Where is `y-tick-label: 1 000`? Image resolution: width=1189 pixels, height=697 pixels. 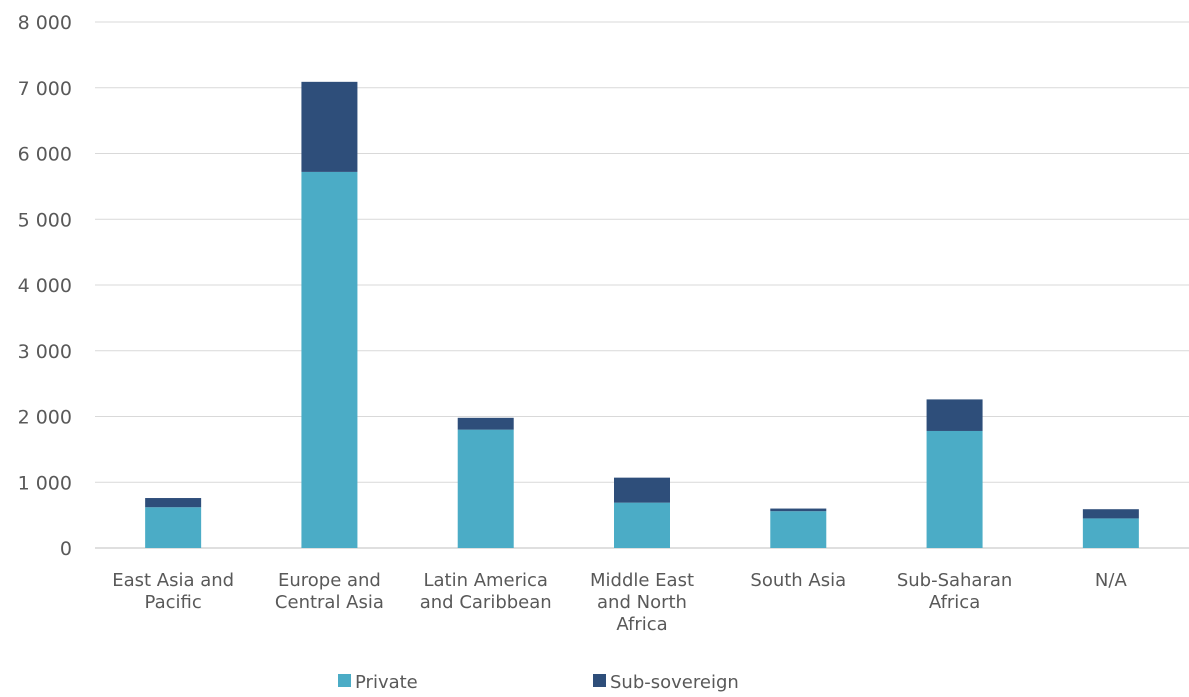
y-tick-label: 1 000 is located at coordinates (45, 483).